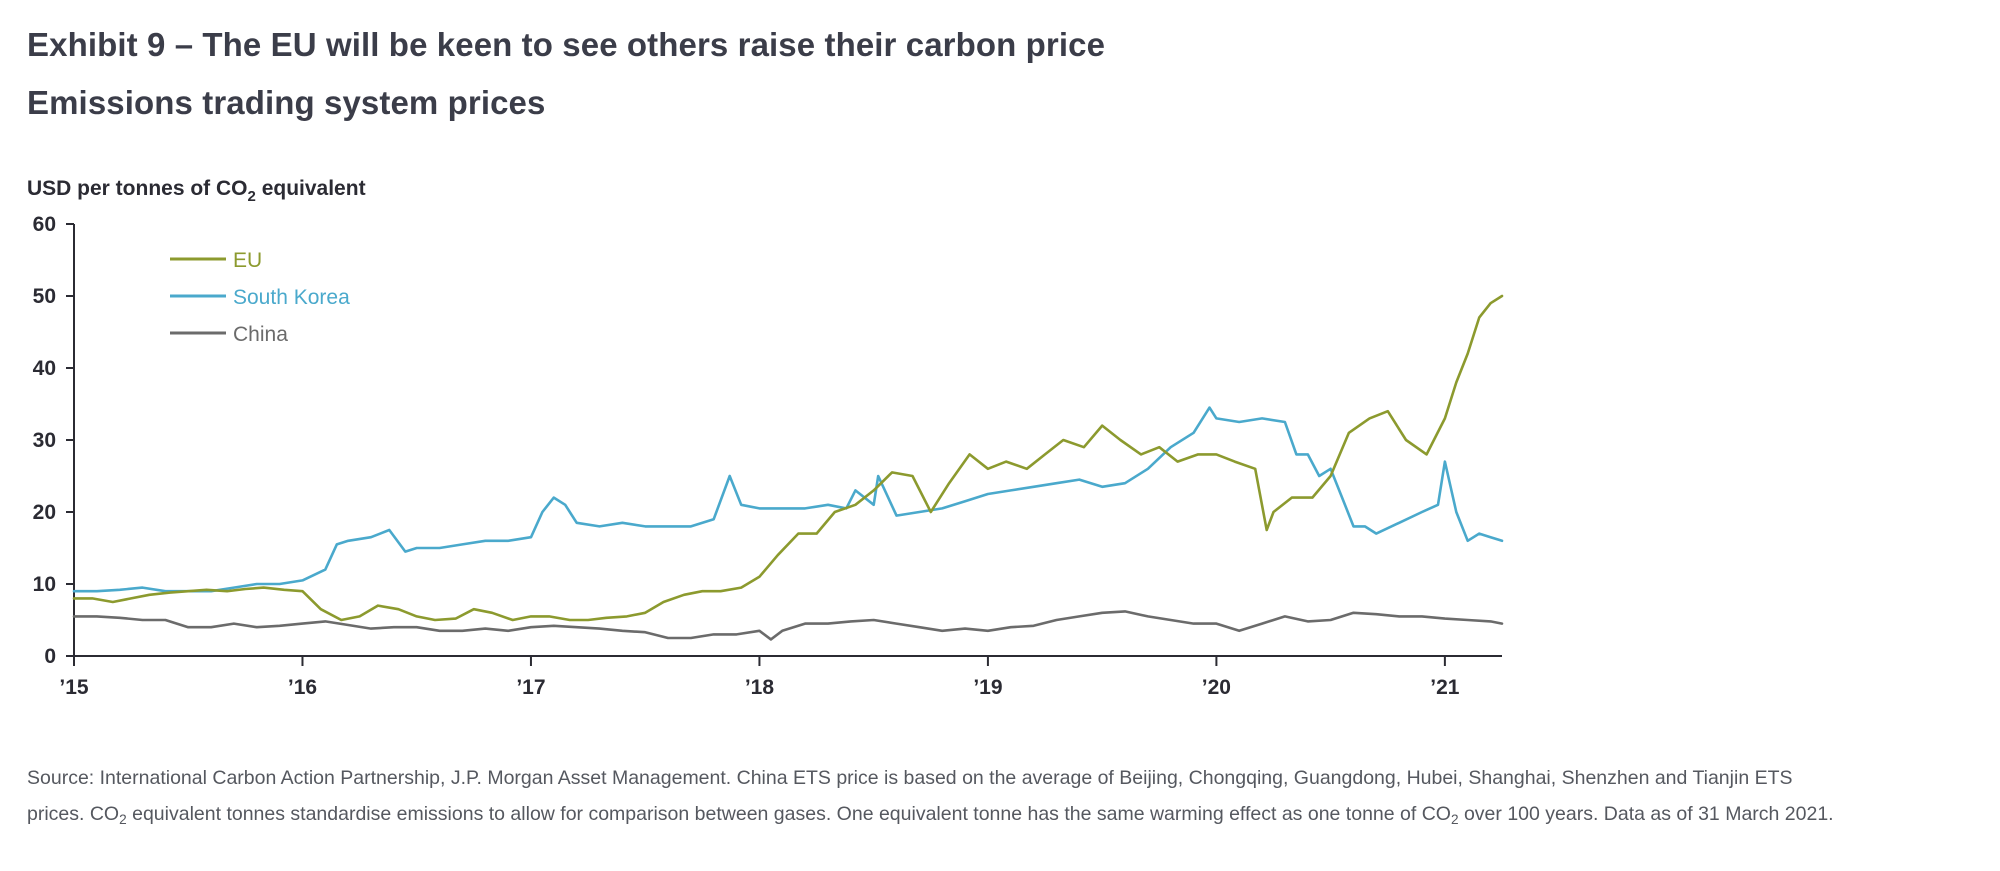  What do you see at coordinates (247, 260) in the screenshot?
I see `legend-label: EU` at bounding box center [247, 260].